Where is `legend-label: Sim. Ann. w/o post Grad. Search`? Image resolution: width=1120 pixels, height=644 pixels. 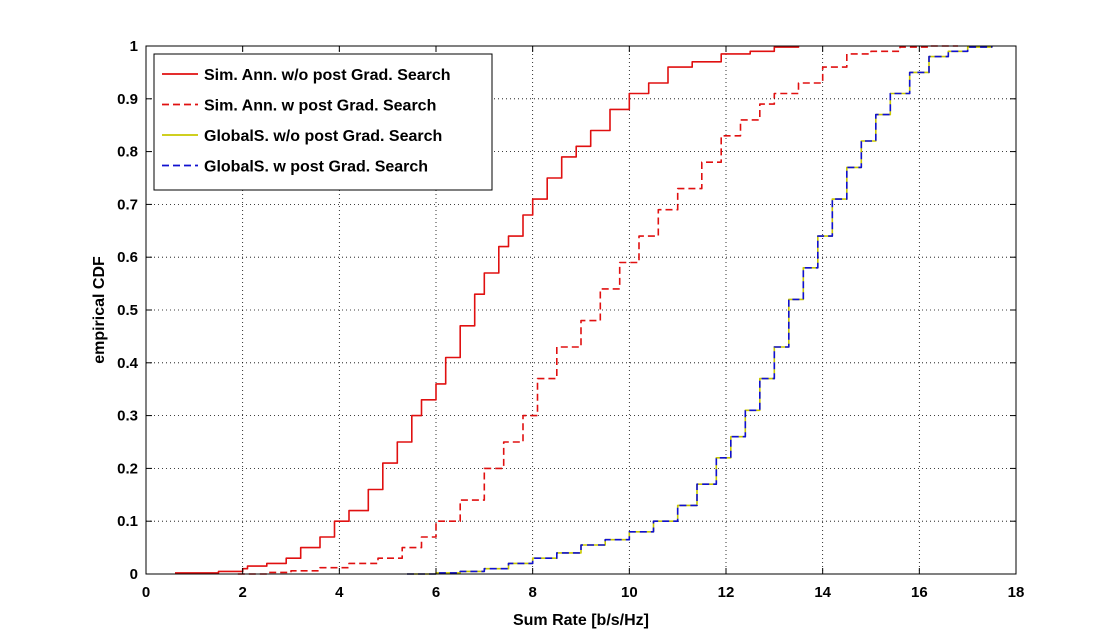
legend-label: Sim. Ann. w/o post Grad. Search is located at coordinates (327, 75).